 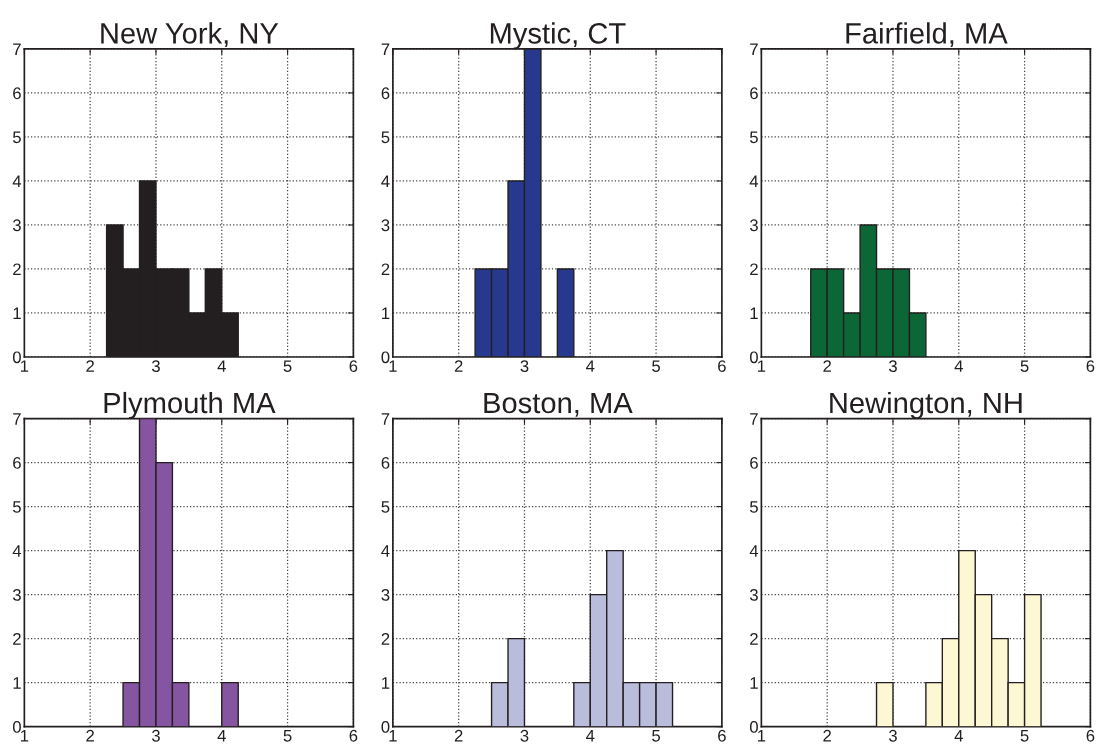 I want to click on chart-title: Mystic, CT, so click(x=558, y=36).